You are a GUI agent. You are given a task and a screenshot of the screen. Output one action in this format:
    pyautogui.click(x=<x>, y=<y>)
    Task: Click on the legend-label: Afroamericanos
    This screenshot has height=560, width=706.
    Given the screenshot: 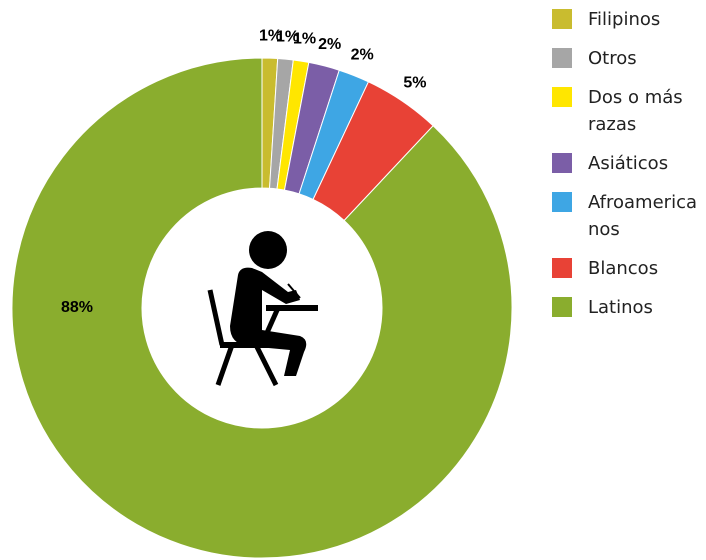 What is the action you would take?
    pyautogui.click(x=642, y=216)
    